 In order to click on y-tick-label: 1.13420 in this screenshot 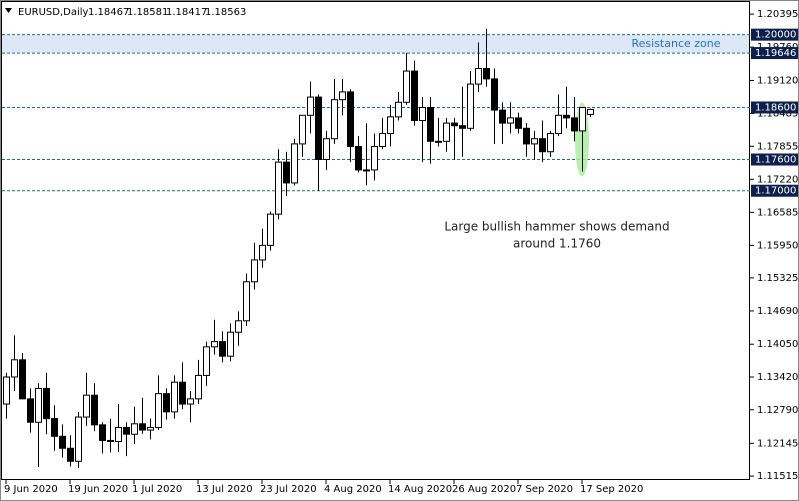, I will do `click(777, 377)`.